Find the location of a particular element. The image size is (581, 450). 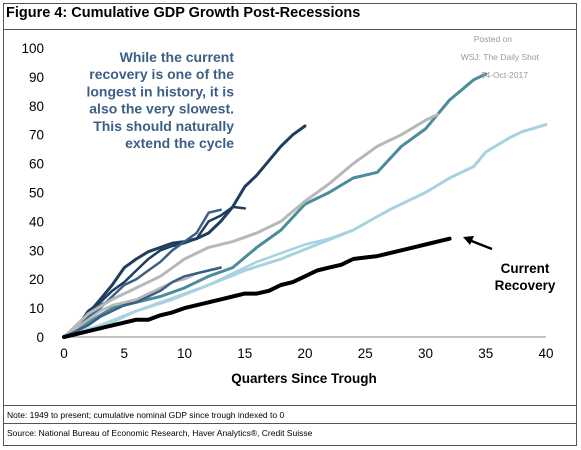

watermark-line: Posted on is located at coordinates (493, 39).